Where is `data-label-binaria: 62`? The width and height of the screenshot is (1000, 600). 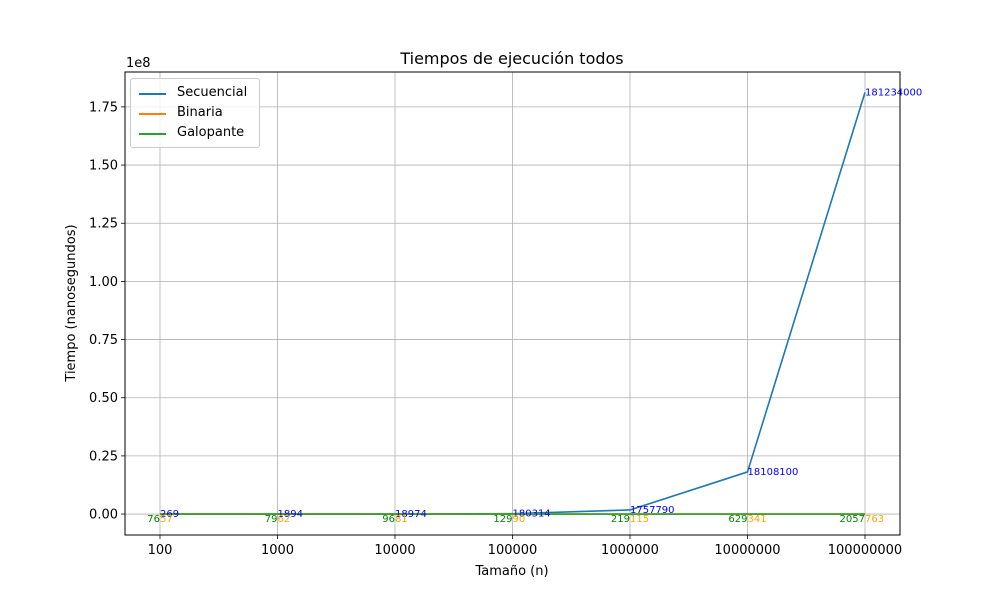
data-label-binaria: 62 is located at coordinates (284, 519).